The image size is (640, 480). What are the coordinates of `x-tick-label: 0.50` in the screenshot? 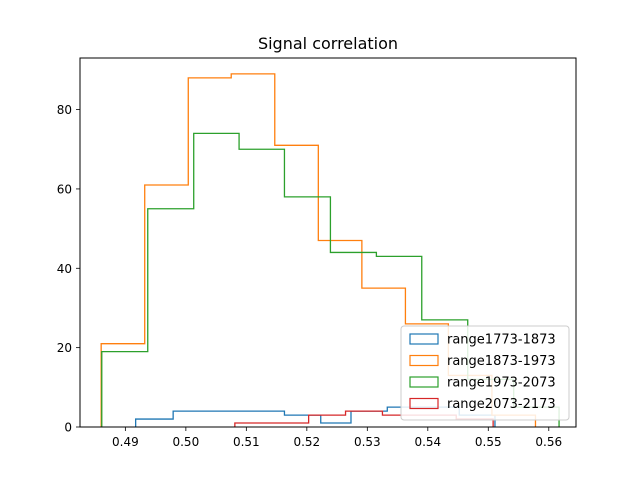 It's located at (185, 442).